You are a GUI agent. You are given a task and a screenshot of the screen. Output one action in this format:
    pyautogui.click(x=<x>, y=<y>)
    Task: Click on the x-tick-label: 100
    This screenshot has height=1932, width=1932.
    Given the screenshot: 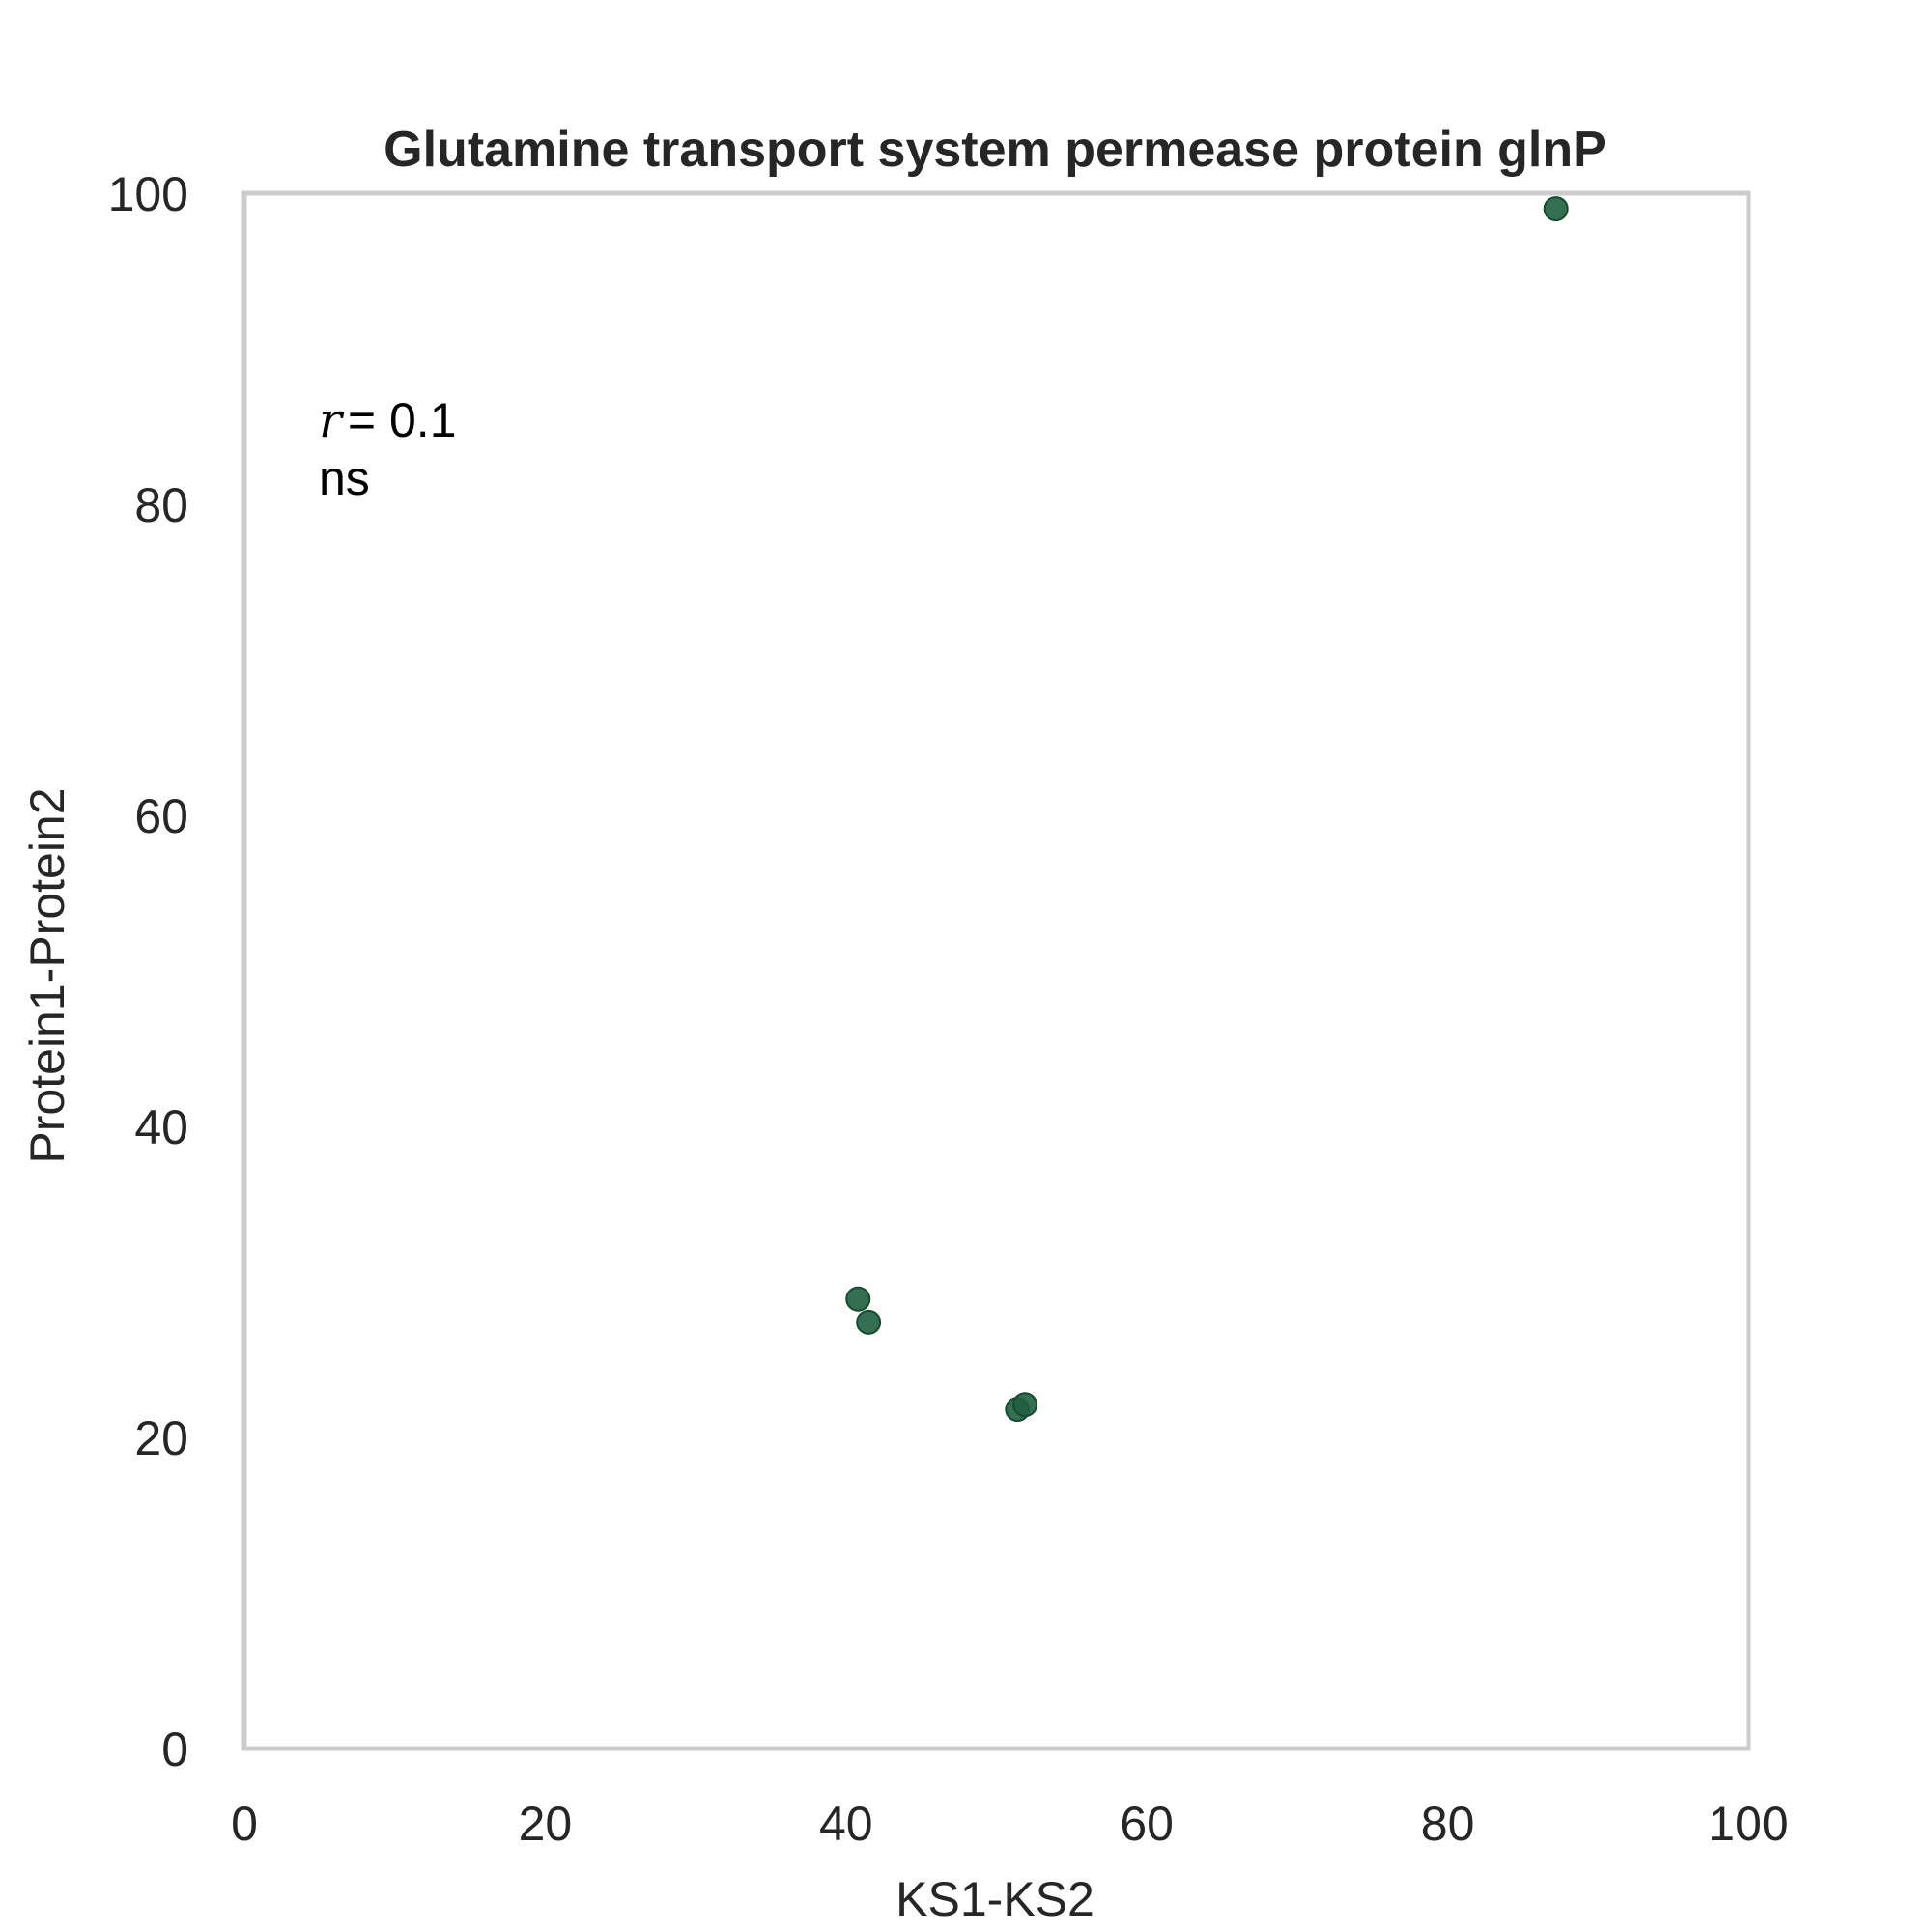 What is the action you would take?
    pyautogui.click(x=1748, y=1824)
    